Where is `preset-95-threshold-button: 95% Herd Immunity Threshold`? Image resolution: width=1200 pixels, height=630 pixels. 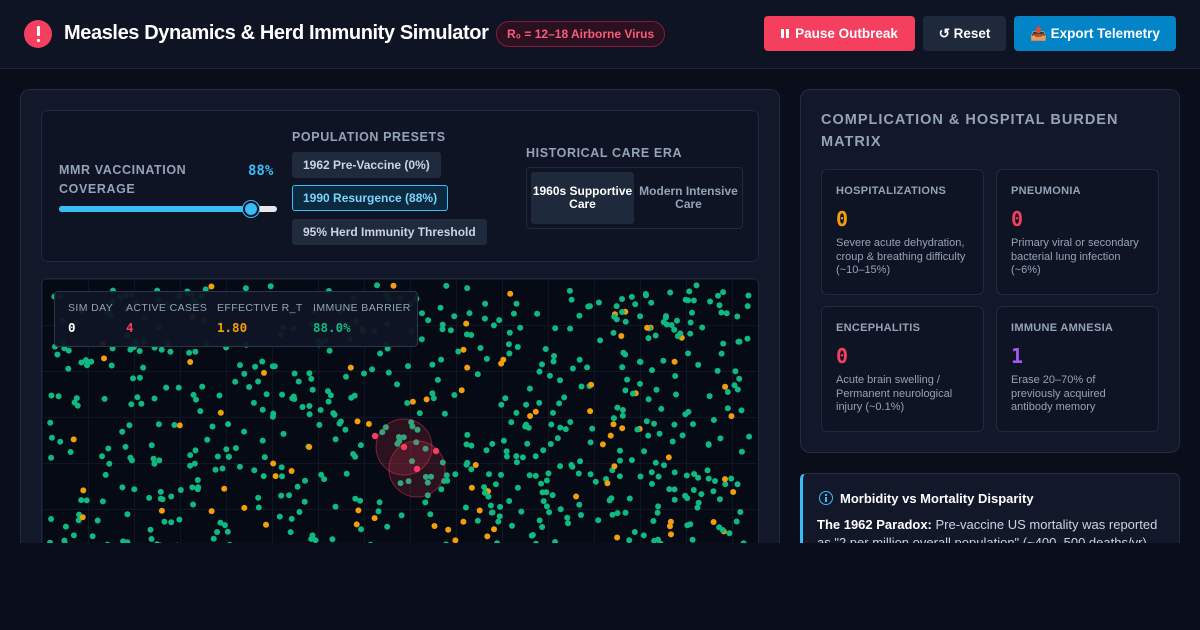 preset-95-threshold-button: 95% Herd Immunity Threshold is located at coordinates (389, 232).